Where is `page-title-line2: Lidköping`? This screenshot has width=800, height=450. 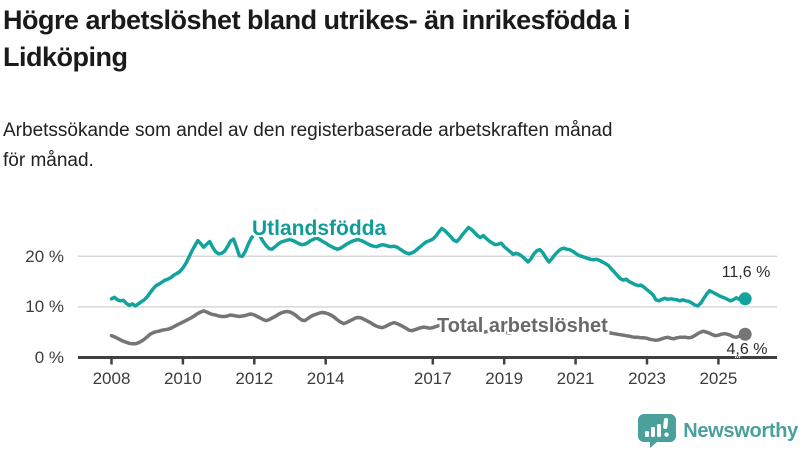
page-title-line2: Lidköping is located at coordinates (65, 57).